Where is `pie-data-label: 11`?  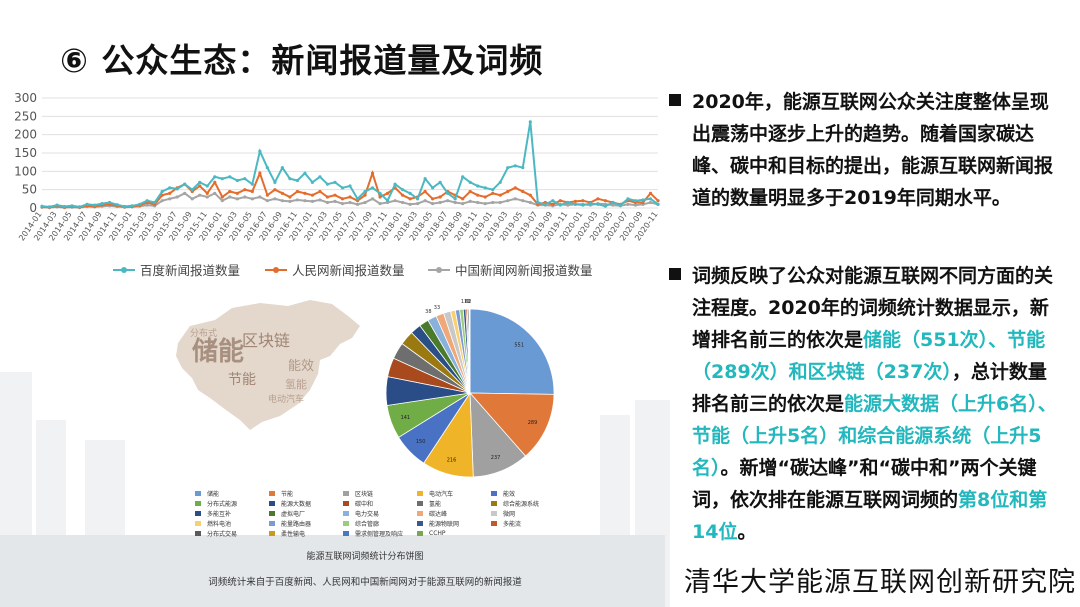 pie-data-label: 11 is located at coordinates (464, 302).